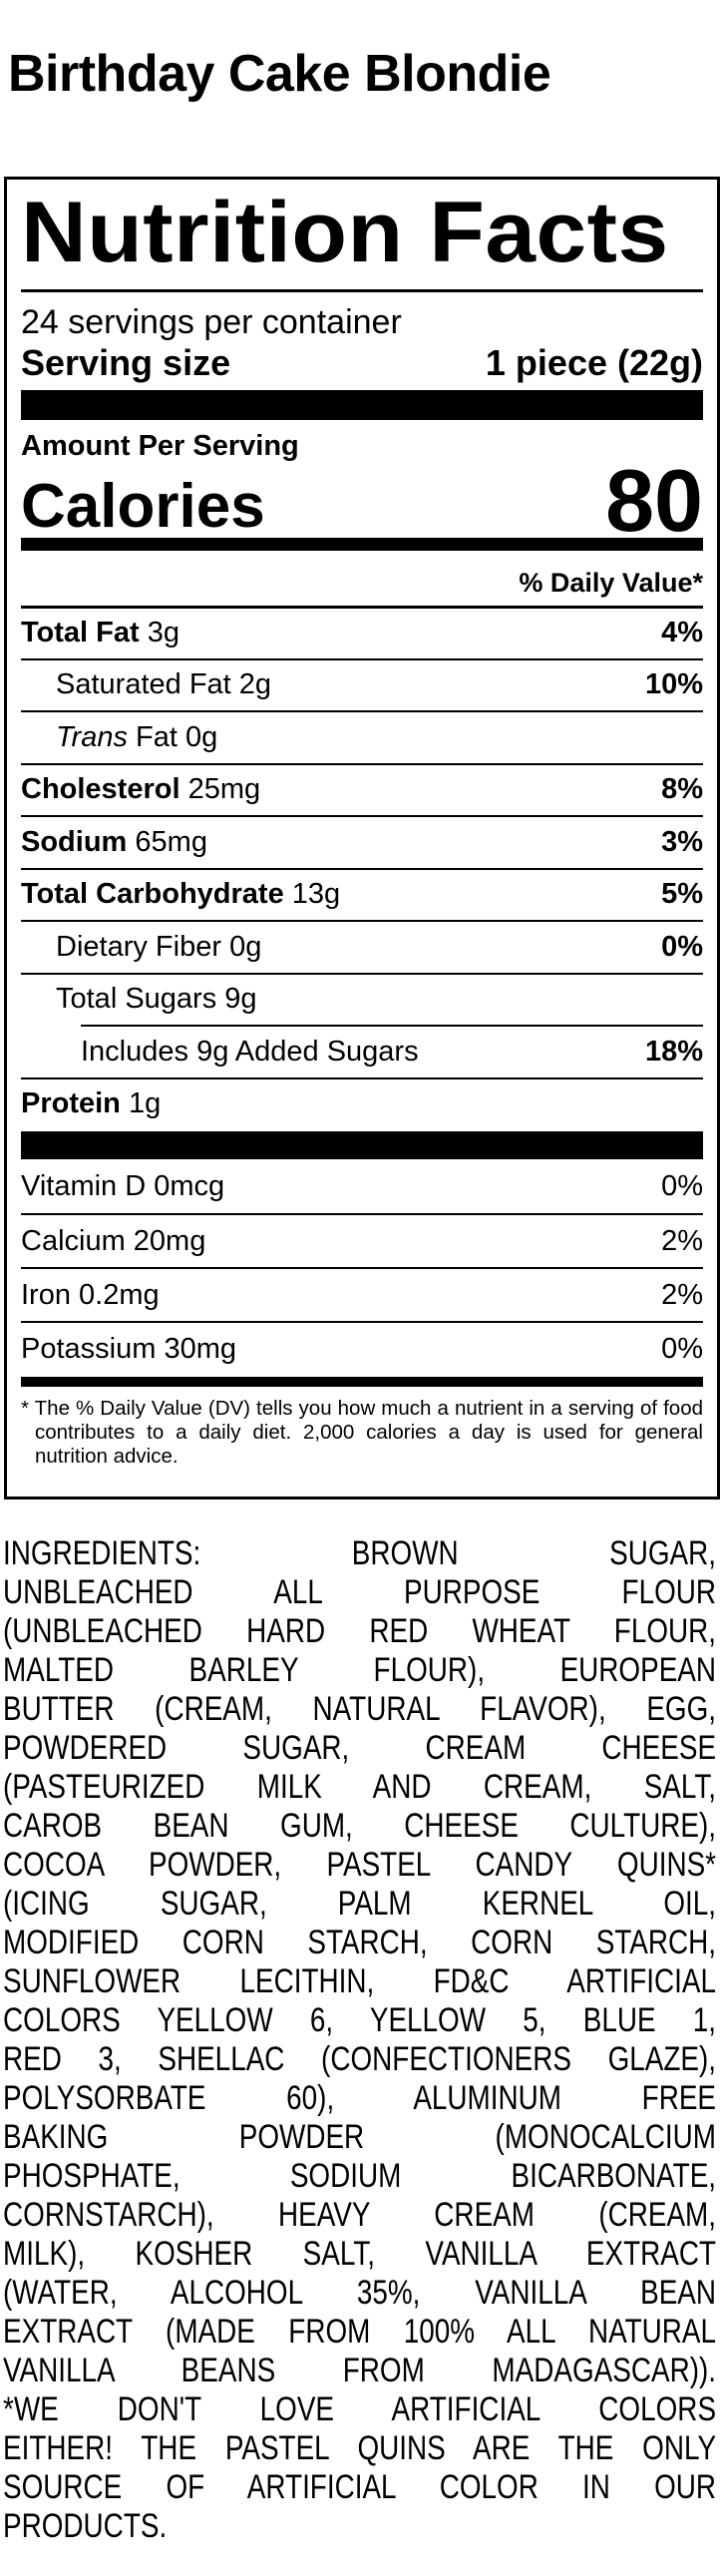 The height and width of the screenshot is (2576, 720). What do you see at coordinates (362, 363) in the screenshot?
I see `serving-size: Serving size 1 piece (22g)` at bounding box center [362, 363].